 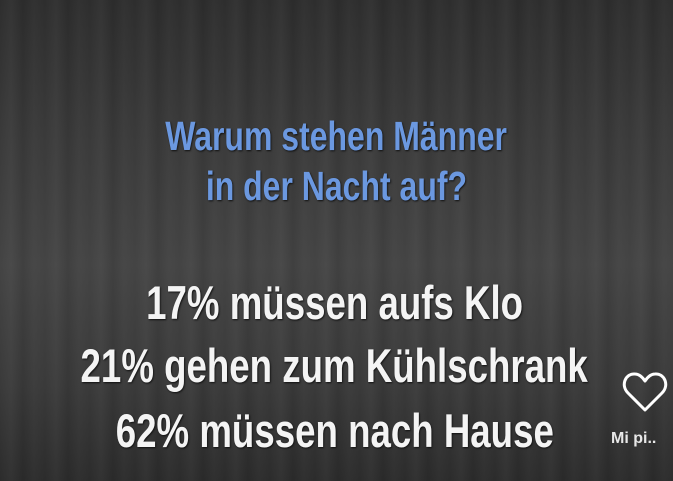 I want to click on answer-line-2: 21% gehen zum Kühlschrank, so click(x=334, y=365).